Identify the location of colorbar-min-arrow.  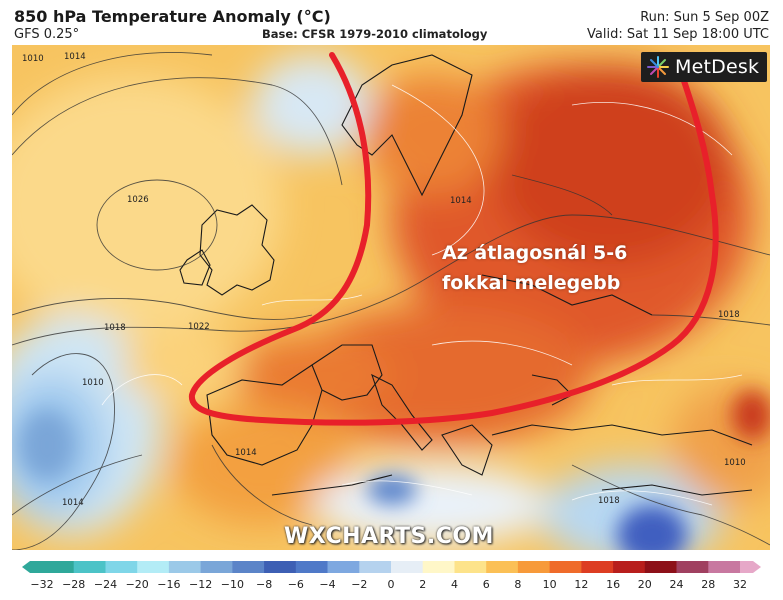
(26, 567).